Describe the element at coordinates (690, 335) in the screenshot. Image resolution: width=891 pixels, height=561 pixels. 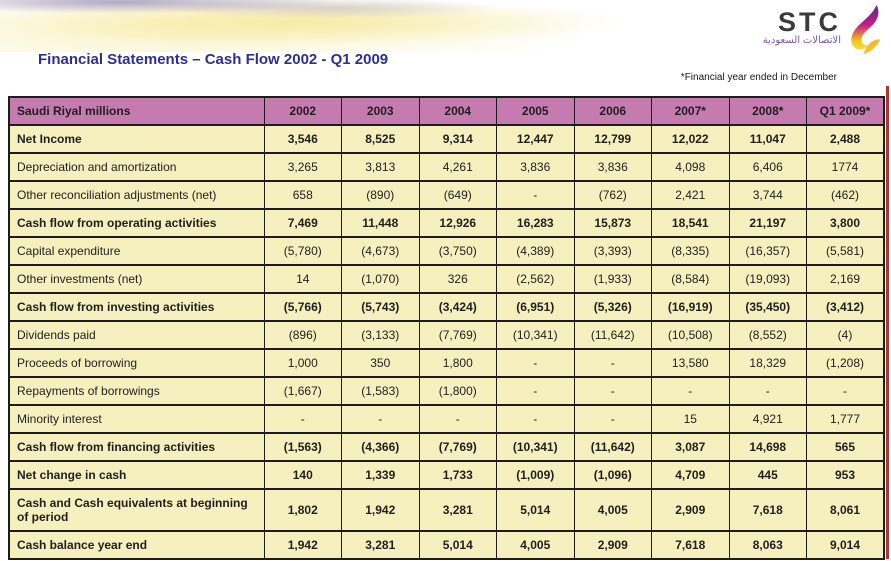
I see `table-cell: (10,508)` at that location.